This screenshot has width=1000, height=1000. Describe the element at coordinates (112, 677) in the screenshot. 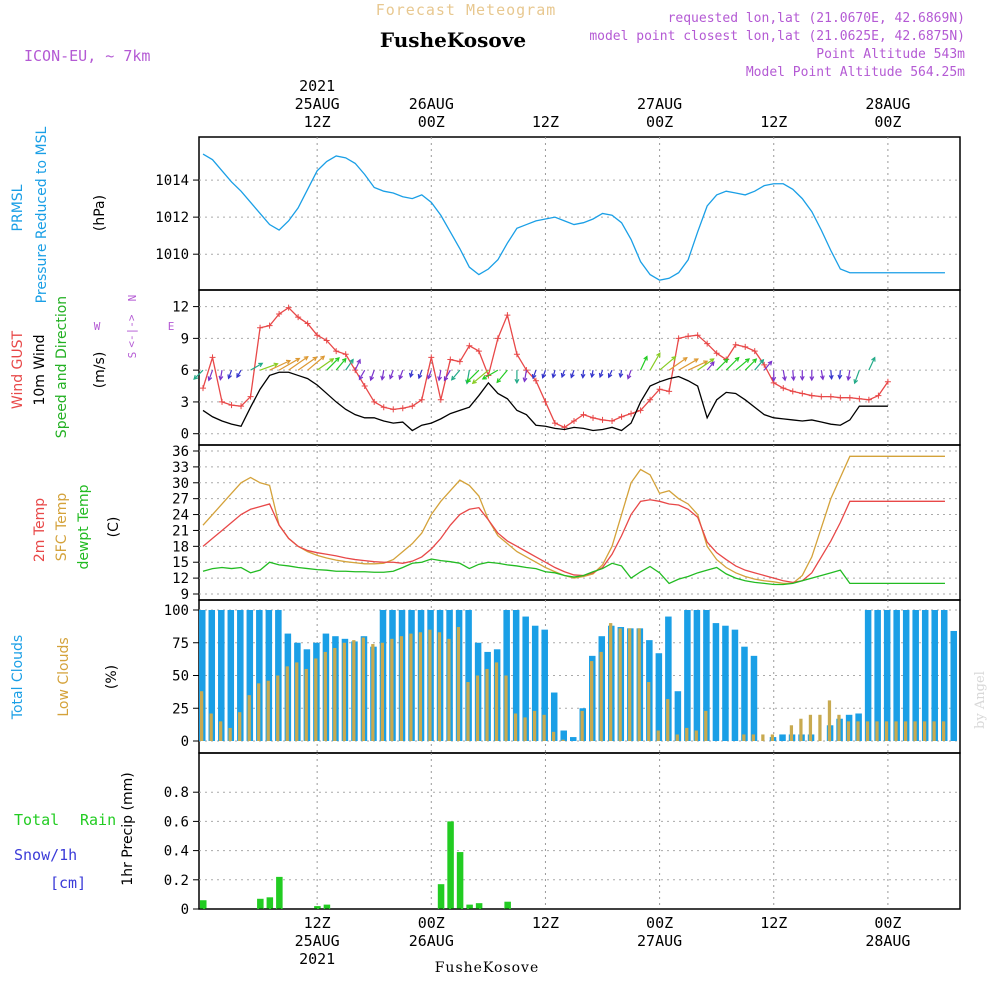

I see `clouds-ylabel-unit: (%)` at that location.